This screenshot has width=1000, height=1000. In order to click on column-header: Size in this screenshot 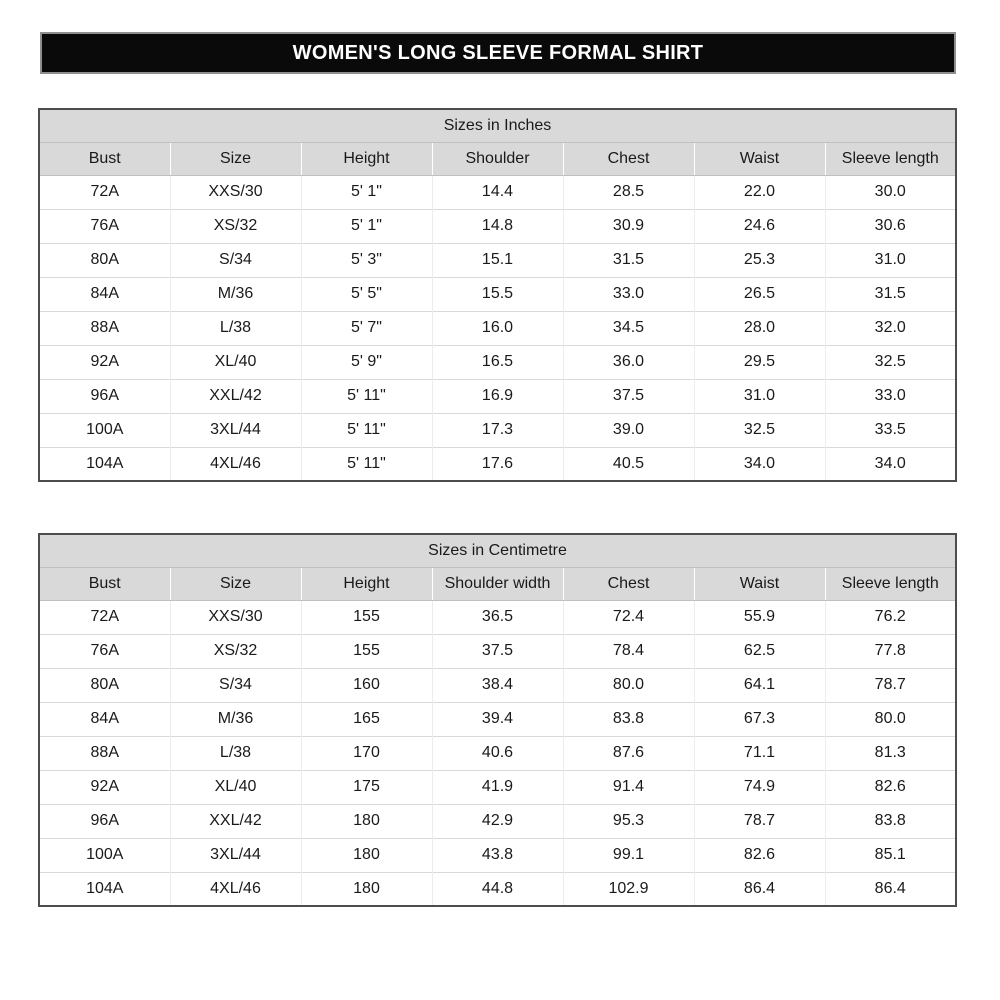, I will do `click(235, 584)`.